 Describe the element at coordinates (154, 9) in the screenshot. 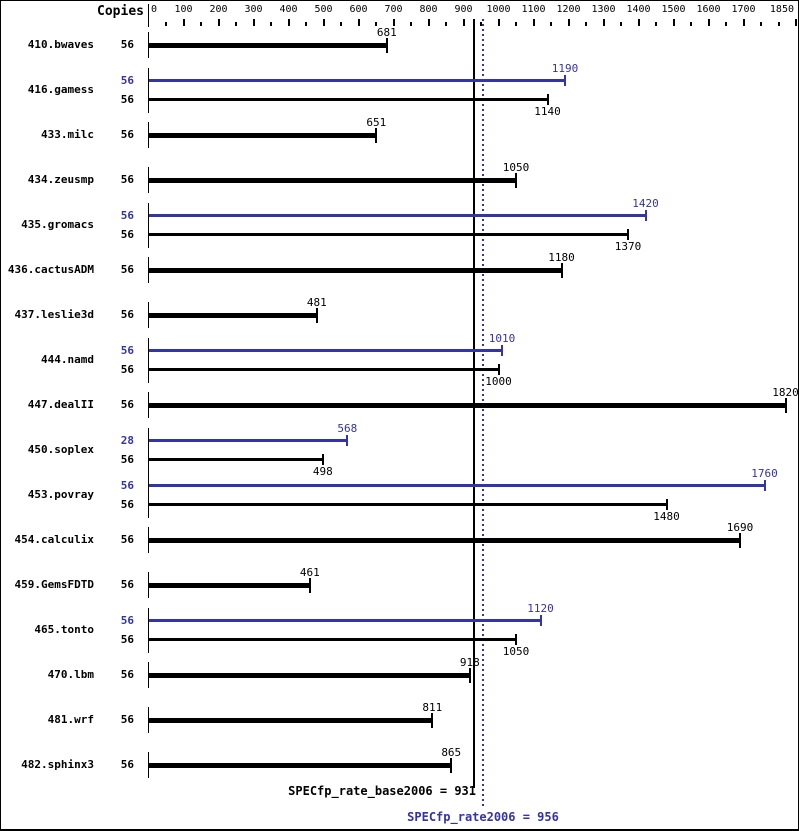

I see `axis-tick-label: 0` at that location.